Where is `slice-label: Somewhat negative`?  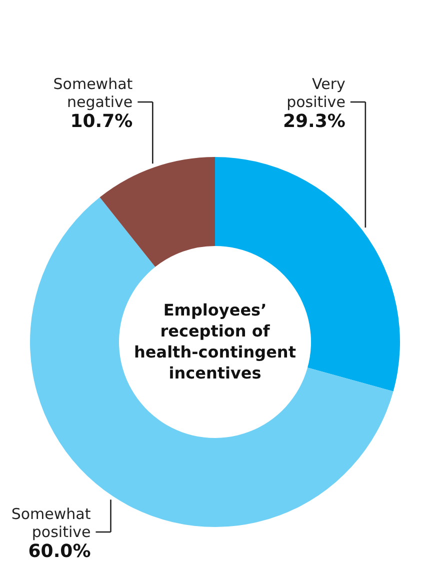
slice-label: Somewhat negative is located at coordinates (93, 93).